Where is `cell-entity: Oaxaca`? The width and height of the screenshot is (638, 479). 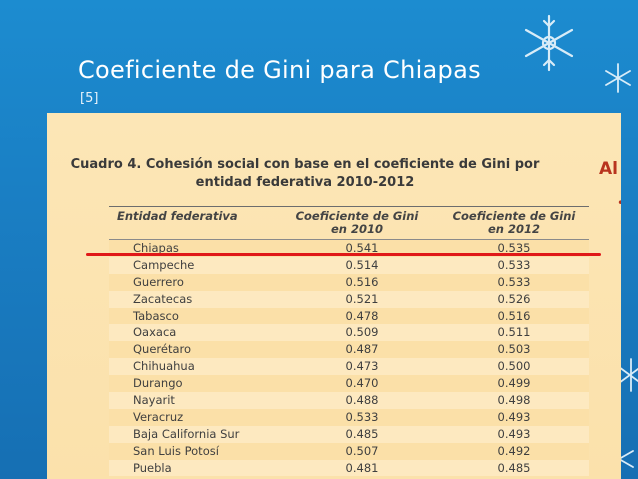 cell-entity: Oaxaca is located at coordinates (155, 332).